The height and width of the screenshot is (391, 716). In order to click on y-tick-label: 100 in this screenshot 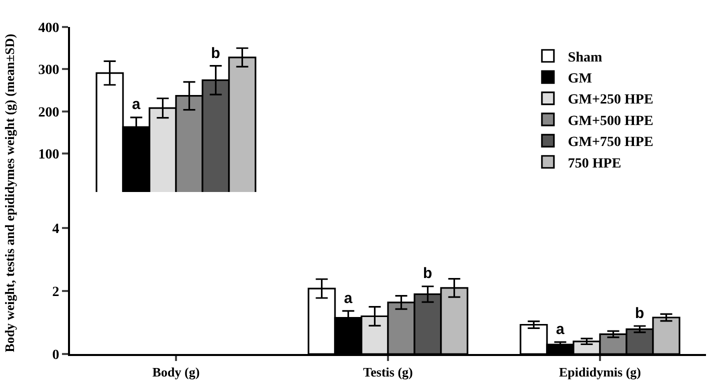, I will do `click(49, 155)`.